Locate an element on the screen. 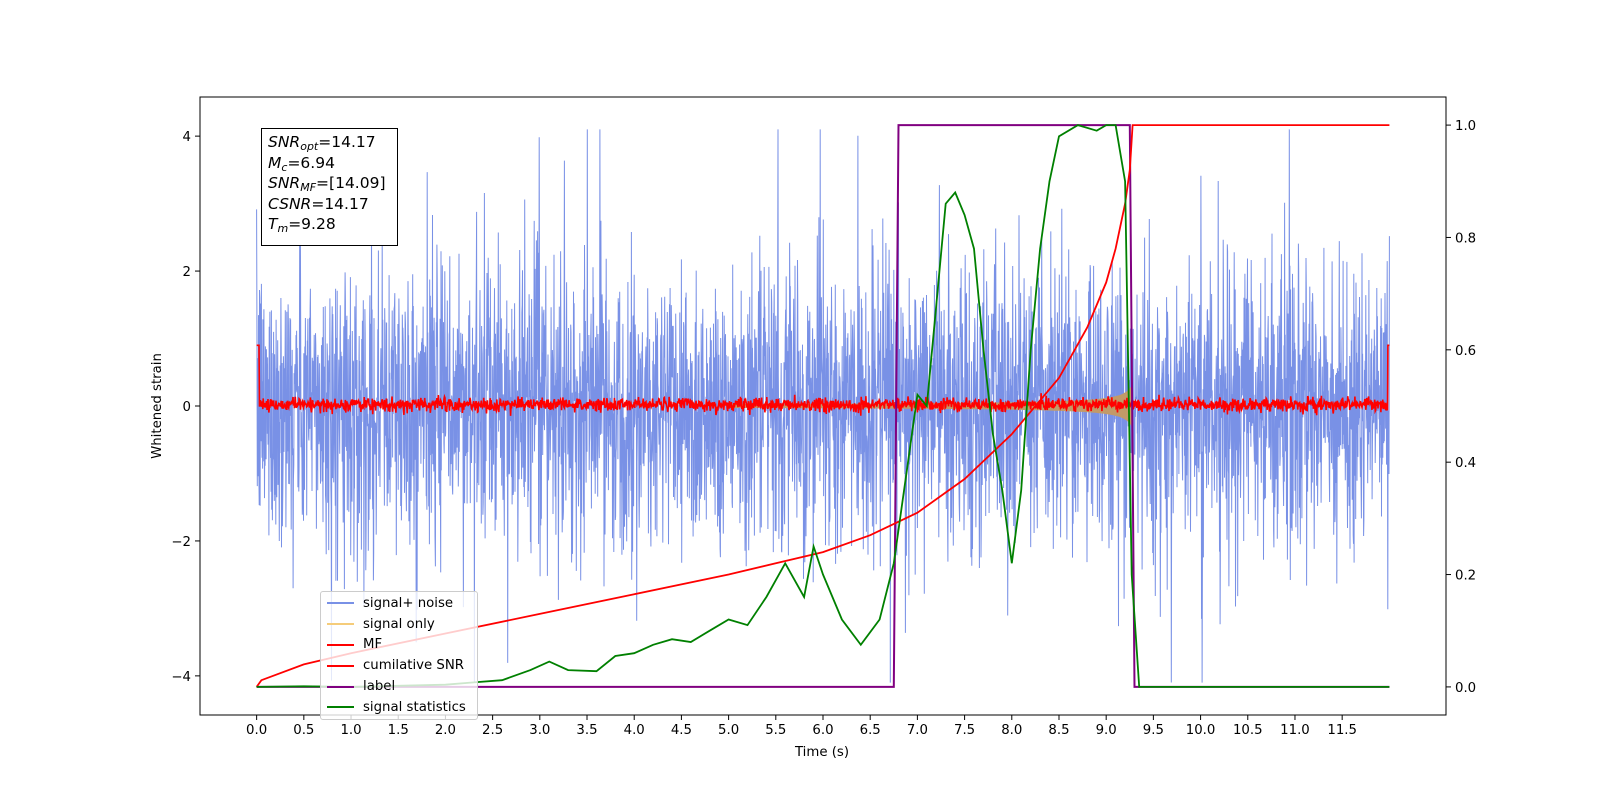  legend-entry-signal-statistics: signal statistics is located at coordinates (402, 707).